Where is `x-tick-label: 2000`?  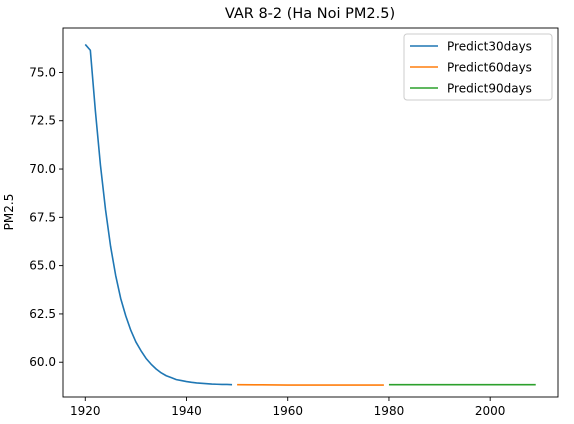 x-tick-label: 2000 is located at coordinates (490, 411).